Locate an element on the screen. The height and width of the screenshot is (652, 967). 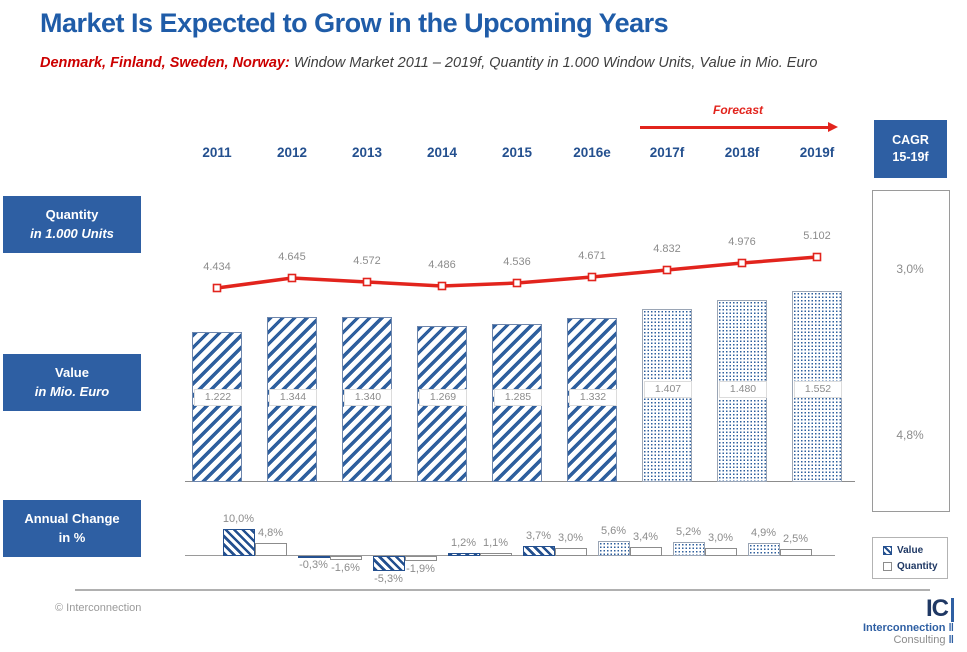
logo-line2-text: Consulting is located at coordinates (919, 640).